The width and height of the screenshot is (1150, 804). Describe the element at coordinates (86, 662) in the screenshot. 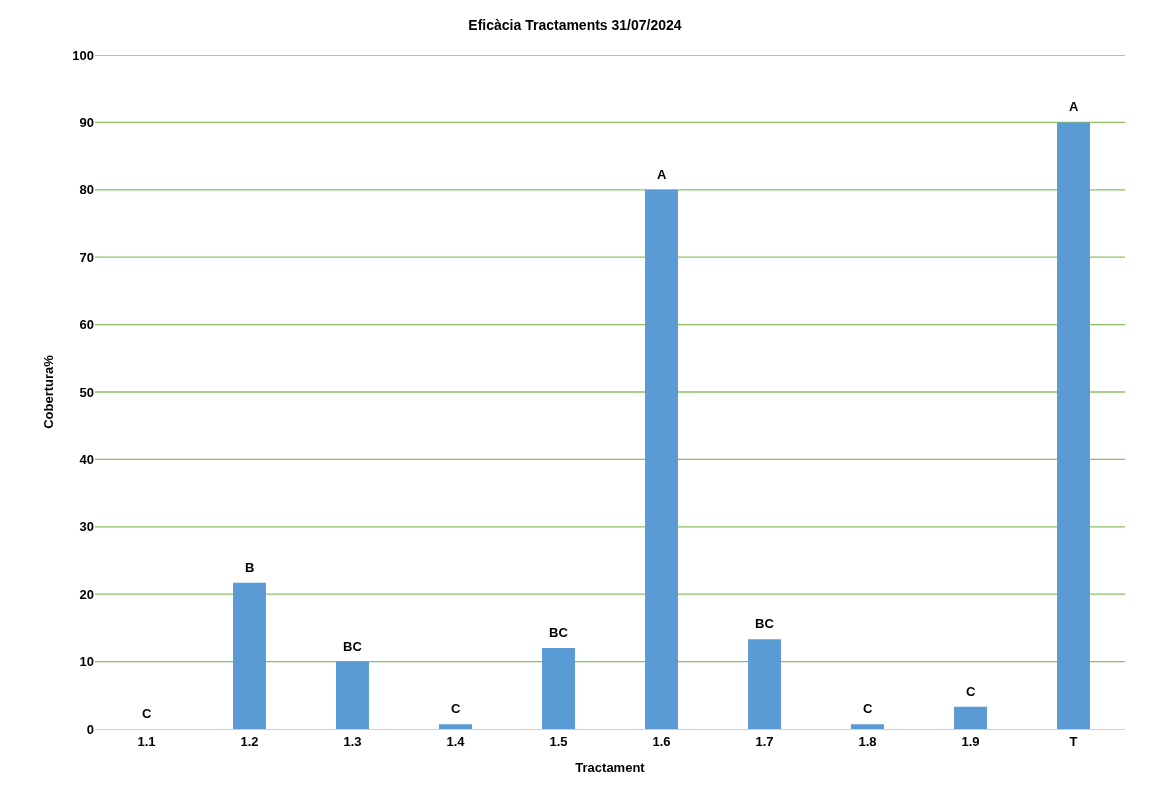

I see `y-tick-label: 10` at that location.